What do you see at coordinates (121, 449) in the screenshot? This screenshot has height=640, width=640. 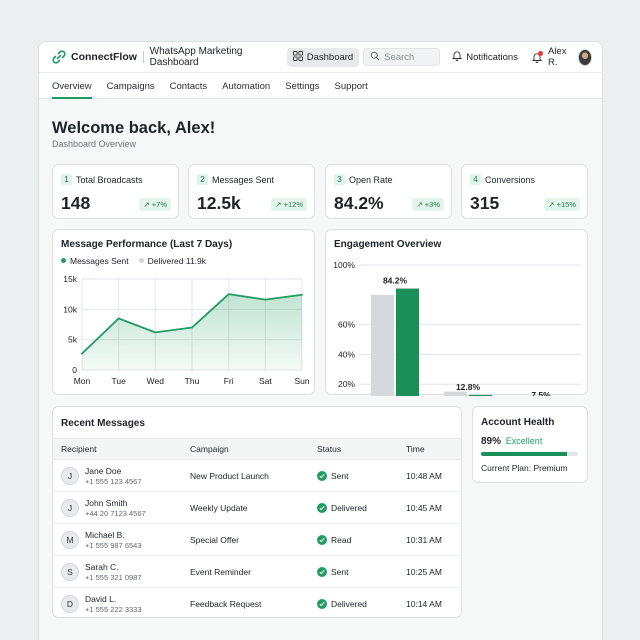 I see `column-header-recipient: Recipient` at bounding box center [121, 449].